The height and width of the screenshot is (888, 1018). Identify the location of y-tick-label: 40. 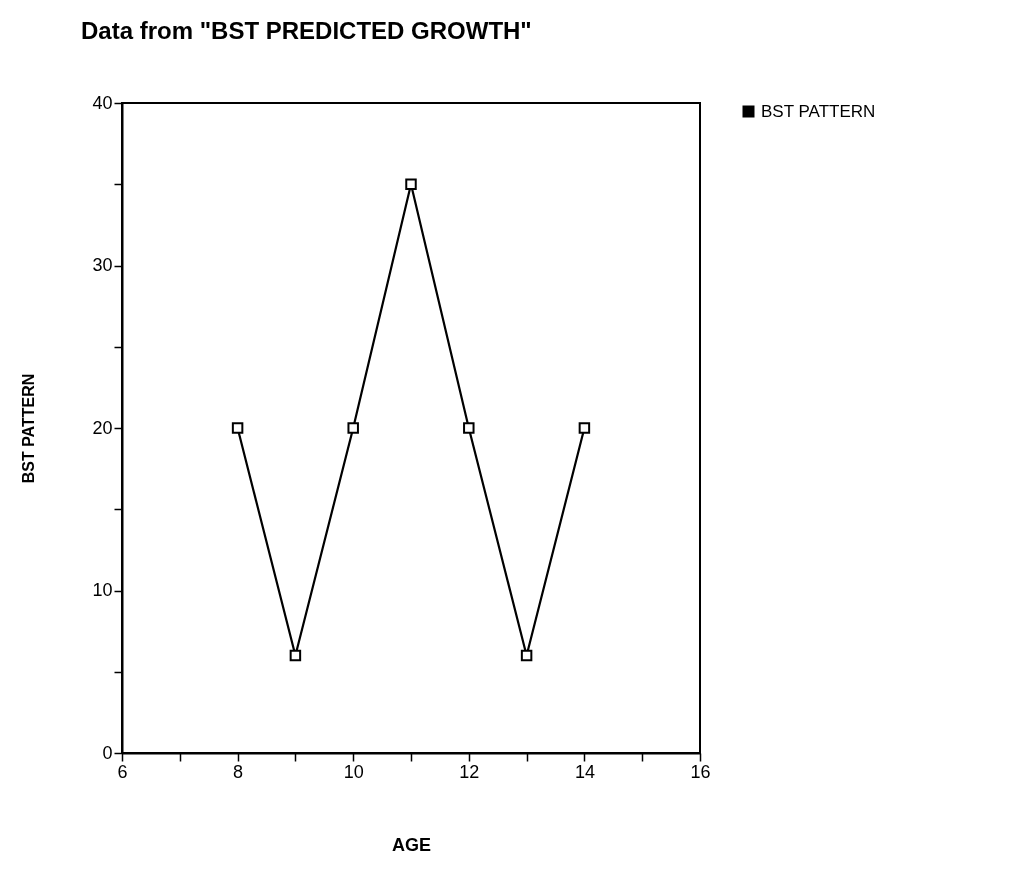
(102, 102).